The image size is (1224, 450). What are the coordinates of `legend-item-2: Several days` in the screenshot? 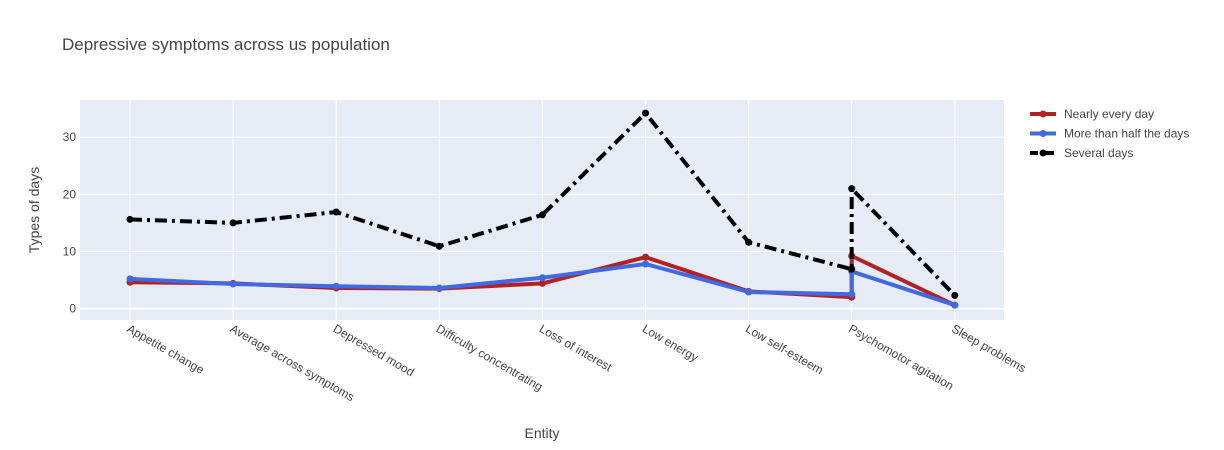 It's located at (1081, 153).